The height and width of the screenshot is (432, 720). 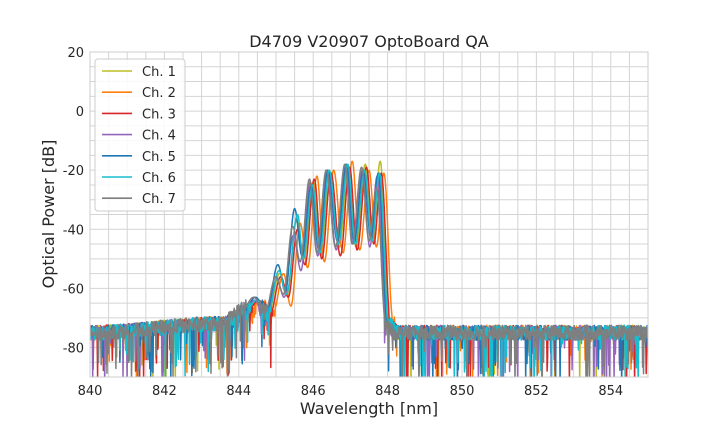 I want to click on y-tick-label: 0, so click(x=80, y=112).